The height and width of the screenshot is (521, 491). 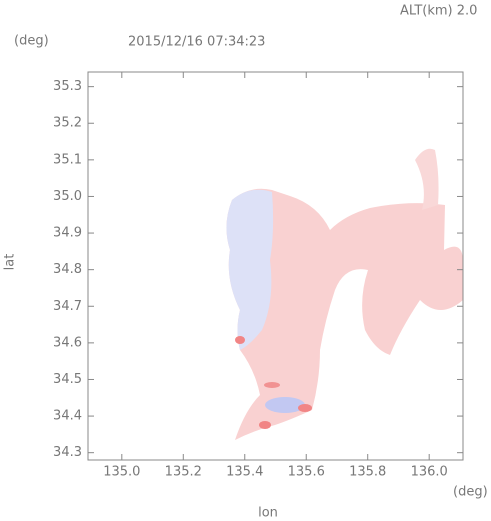 What do you see at coordinates (183, 472) in the screenshot?
I see `x-tick-label: 135.2` at bounding box center [183, 472].